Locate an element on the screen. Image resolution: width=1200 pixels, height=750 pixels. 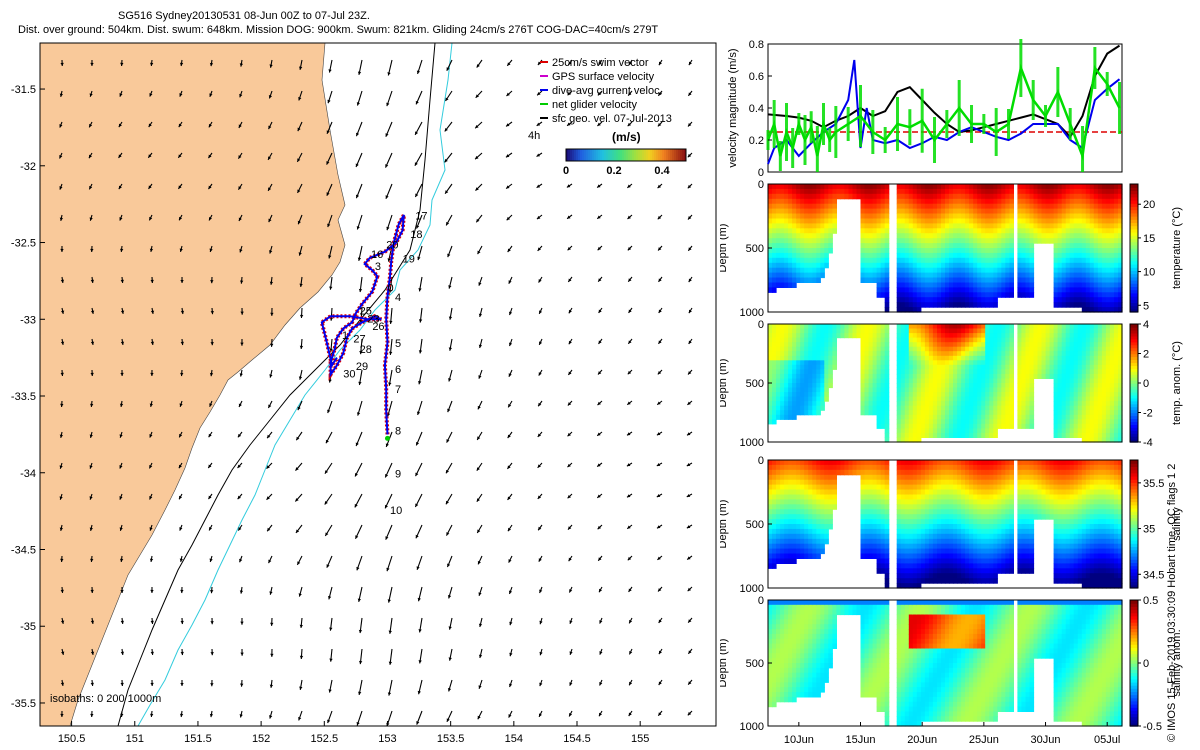
isobaths-label: isobaths: 0 200 1000m is located at coordinates (105, 699).